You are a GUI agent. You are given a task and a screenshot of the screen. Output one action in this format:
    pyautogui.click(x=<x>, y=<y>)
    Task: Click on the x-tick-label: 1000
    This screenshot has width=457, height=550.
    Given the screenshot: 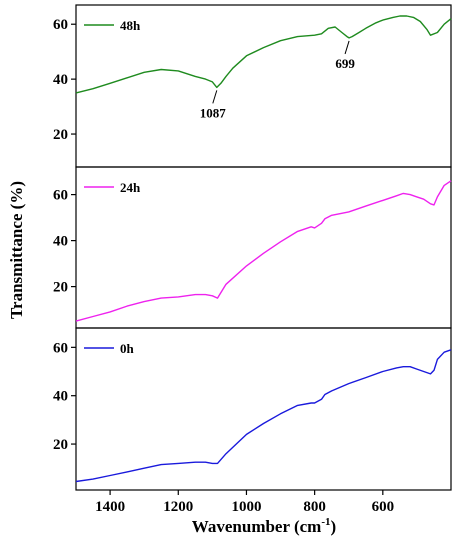 What is the action you would take?
    pyautogui.click(x=246, y=507)
    